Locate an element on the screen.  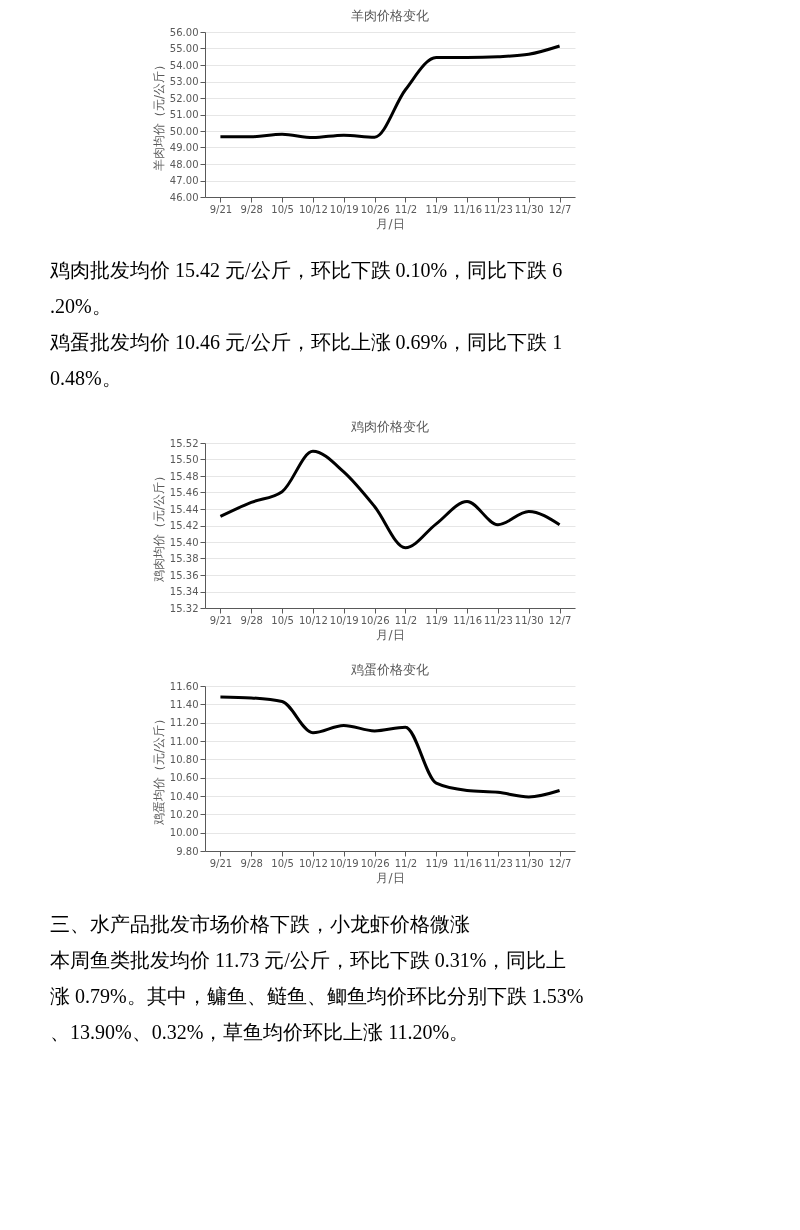
y-tick-label: 11.20 is located at coordinates (184, 723).